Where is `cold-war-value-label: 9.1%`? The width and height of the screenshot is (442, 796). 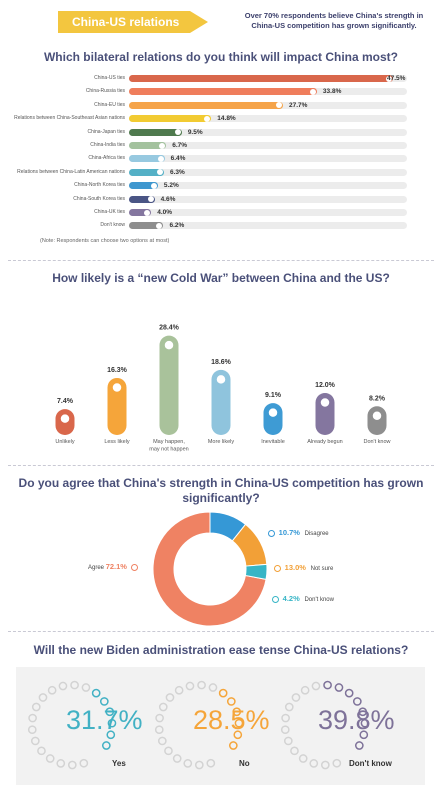 cold-war-value-label: 9.1% is located at coordinates (273, 395).